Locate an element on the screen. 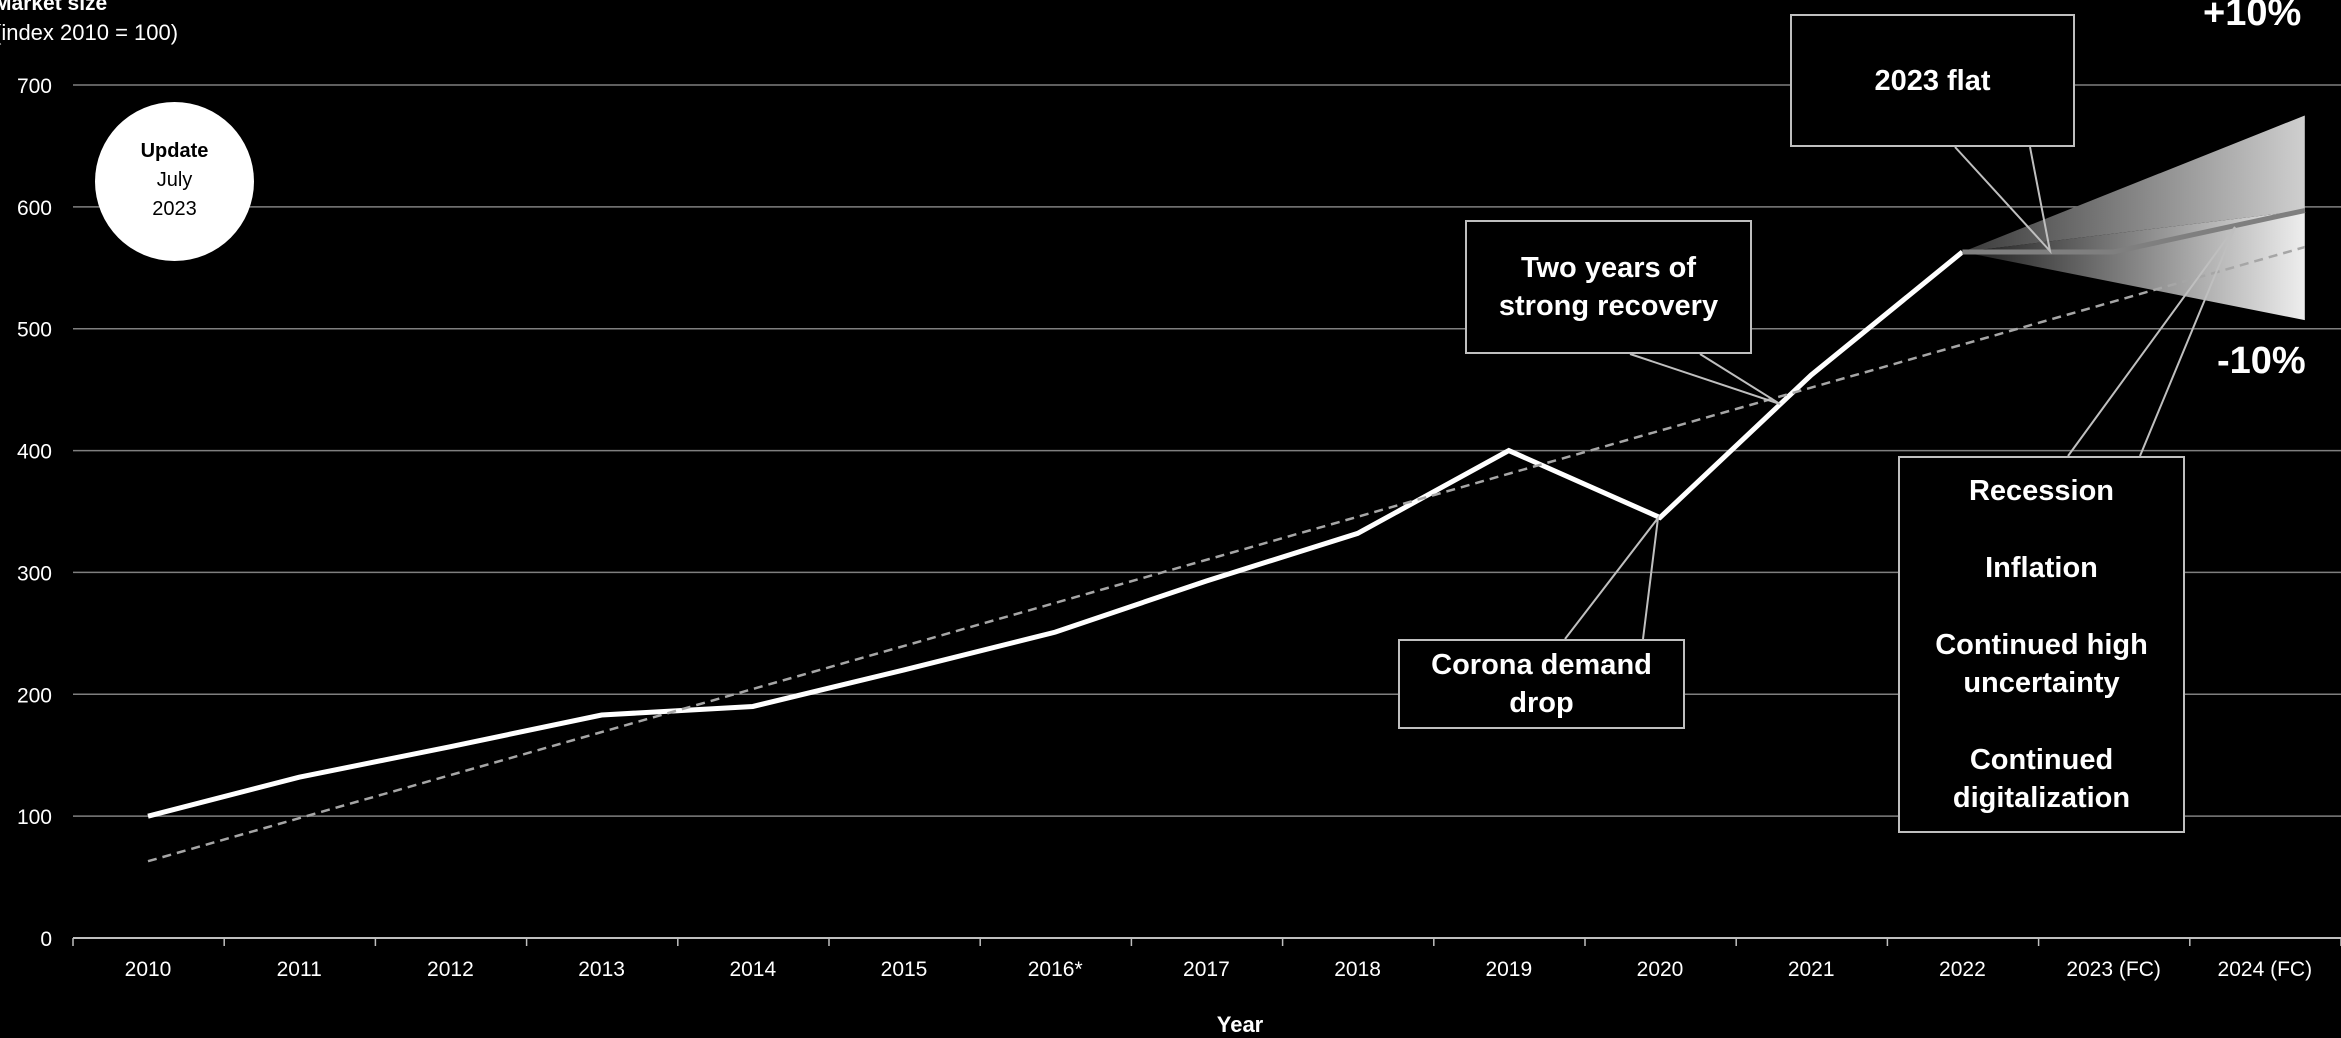  leader-recovery is located at coordinates (1705, 379).